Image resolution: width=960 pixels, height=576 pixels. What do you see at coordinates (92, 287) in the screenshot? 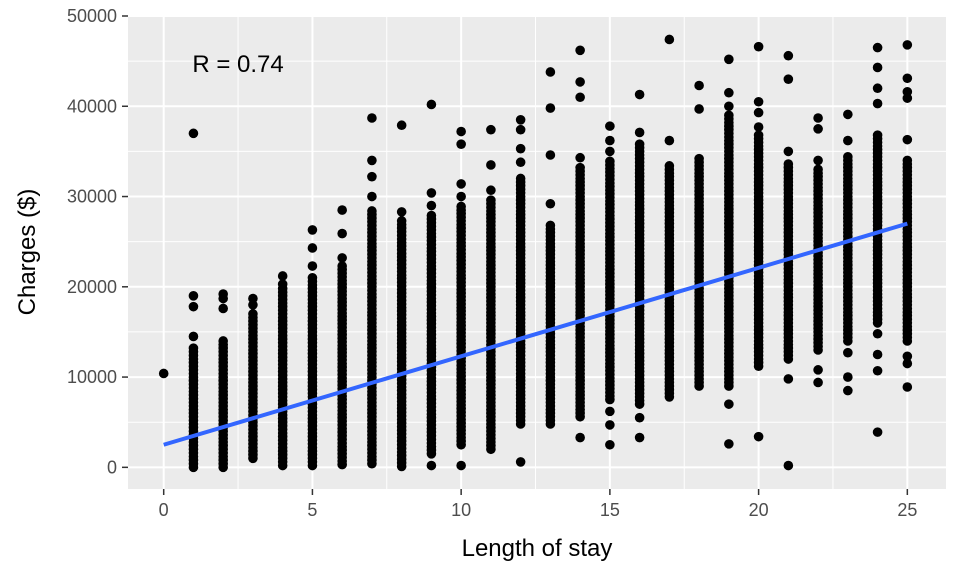
I see `y-tick-label: 20000` at bounding box center [92, 287].